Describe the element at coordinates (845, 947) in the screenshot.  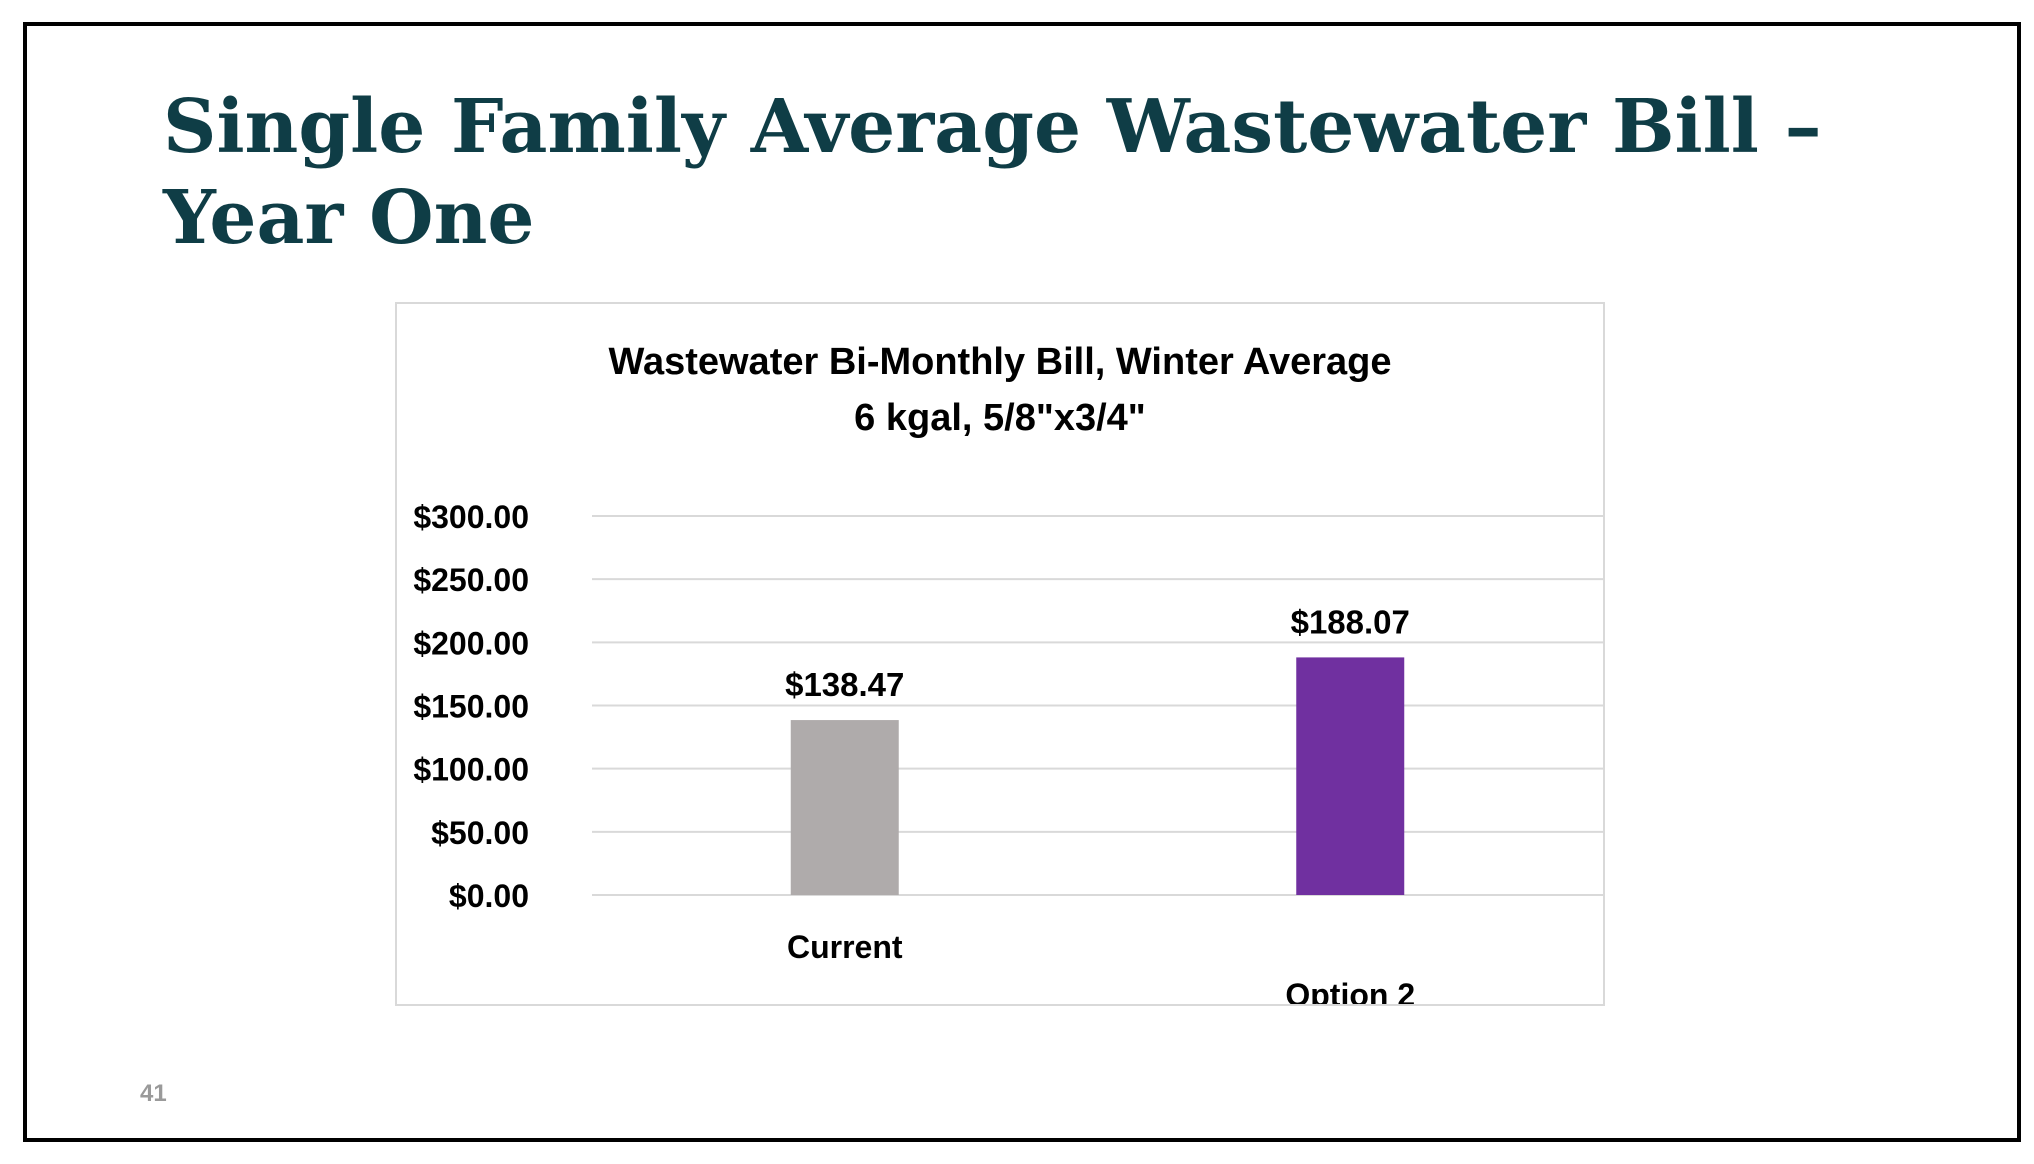
I see `x-category-label: Current` at that location.